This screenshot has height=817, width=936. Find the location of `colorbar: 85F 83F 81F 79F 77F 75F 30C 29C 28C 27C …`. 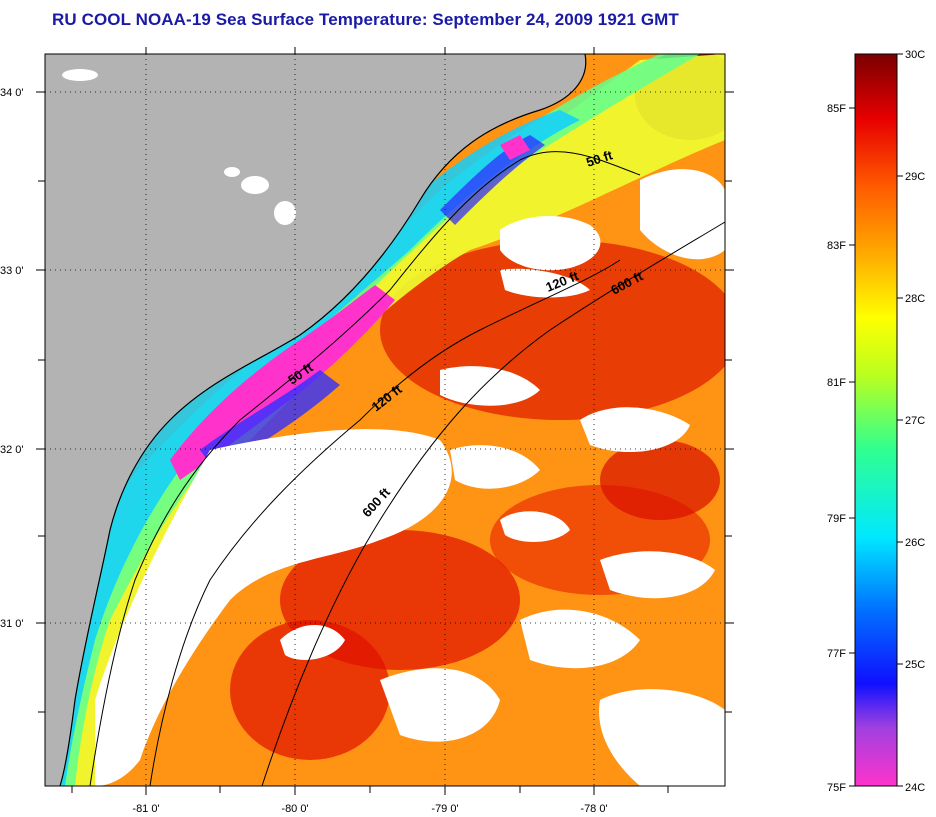

colorbar: 85F 83F 81F 79F 77F 75F 30C 29C 28C 27C … is located at coordinates (876, 421).